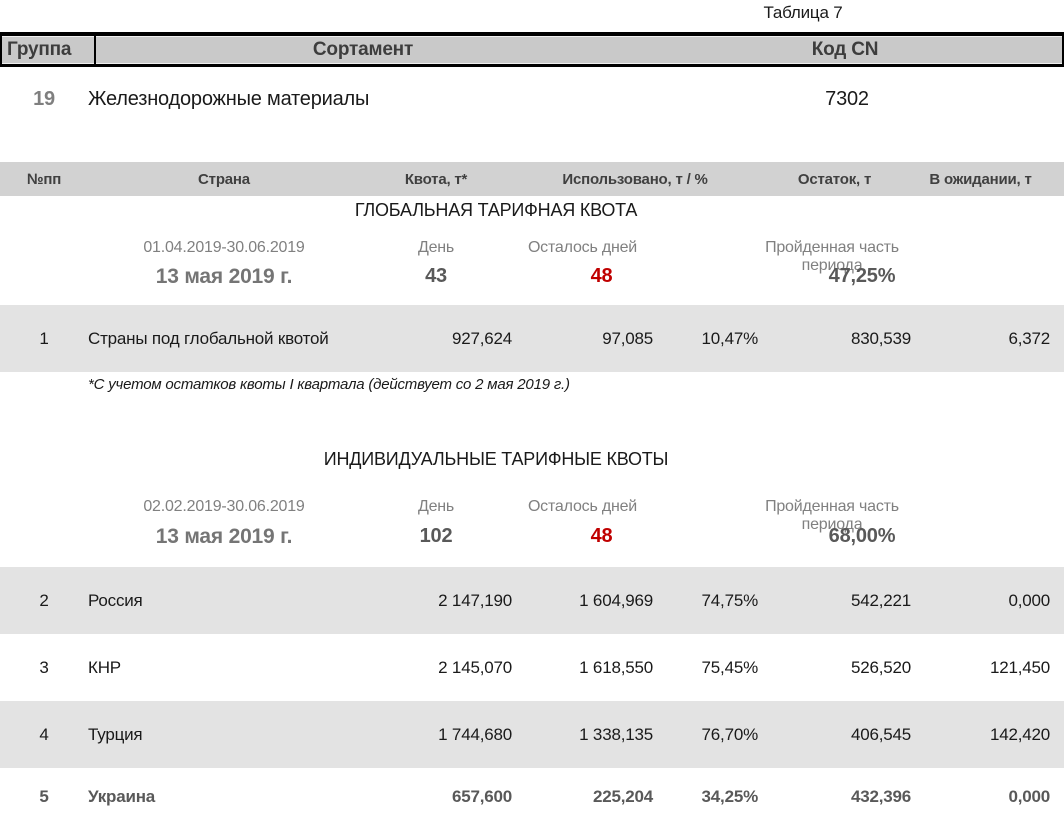  I want to click on quota-cell: 2 145,070, so click(475, 667).